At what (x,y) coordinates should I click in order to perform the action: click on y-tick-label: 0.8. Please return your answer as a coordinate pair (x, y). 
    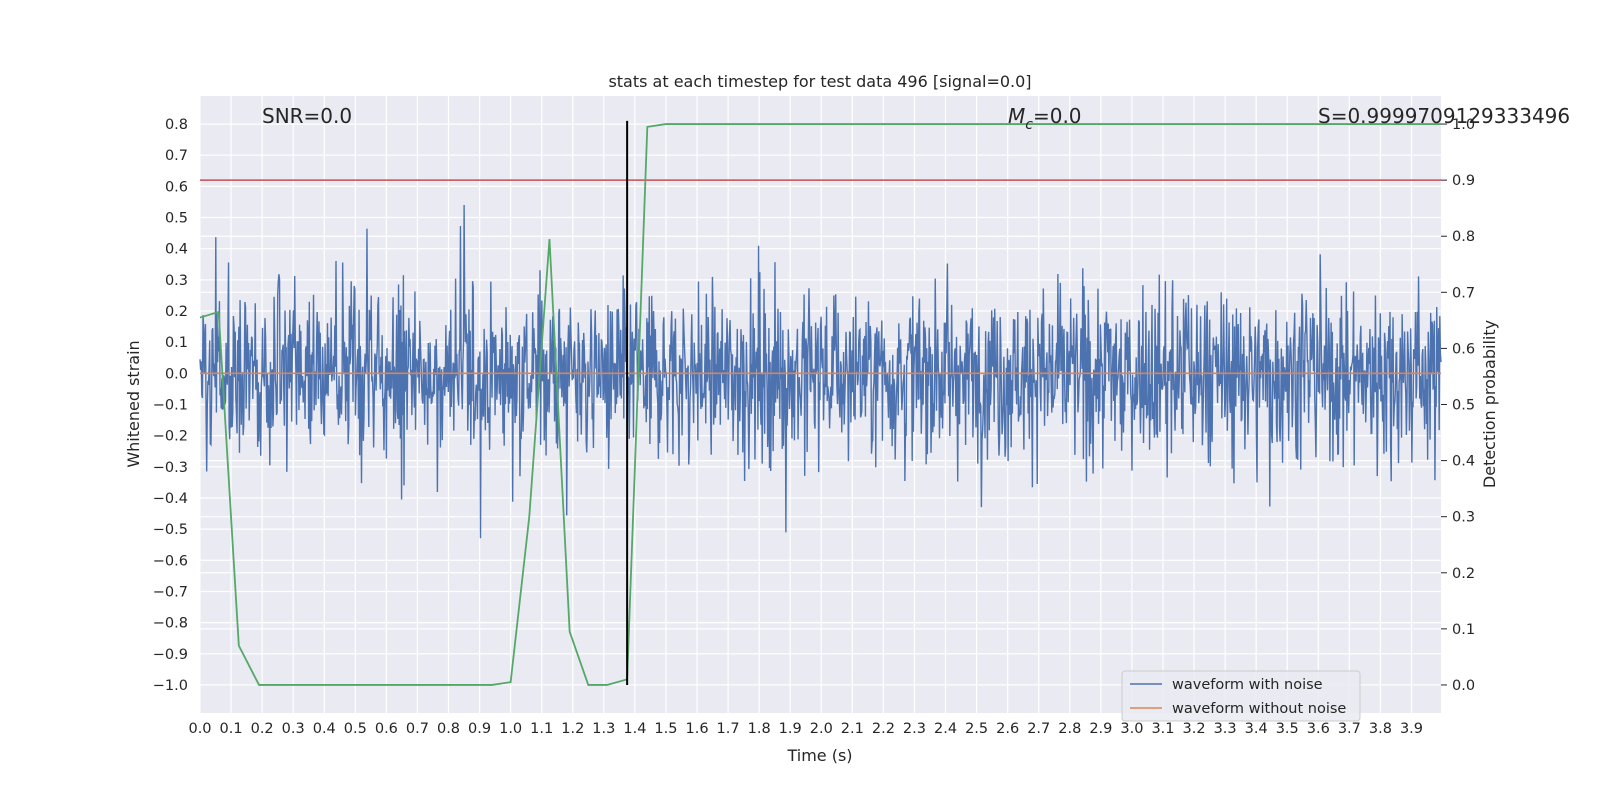
    Looking at the image, I should click on (176, 125).